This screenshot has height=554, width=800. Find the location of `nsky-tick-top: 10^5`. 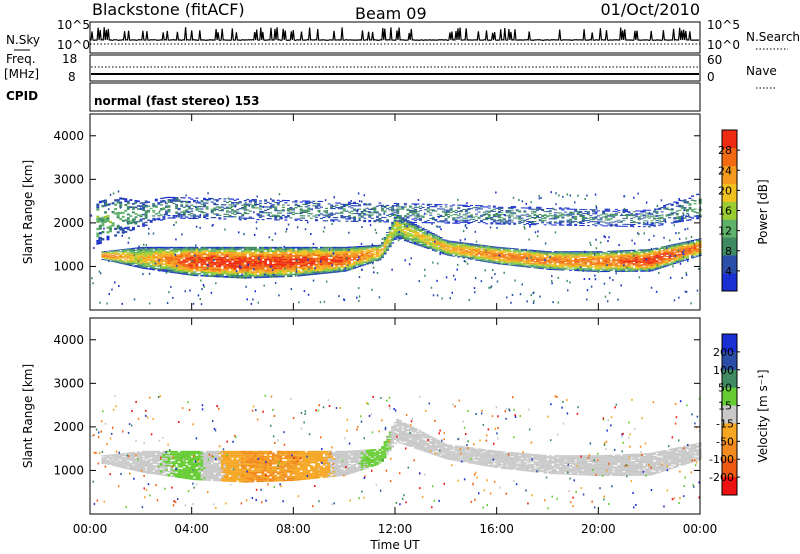

nsky-tick-top: 10^5 is located at coordinates (73, 25).